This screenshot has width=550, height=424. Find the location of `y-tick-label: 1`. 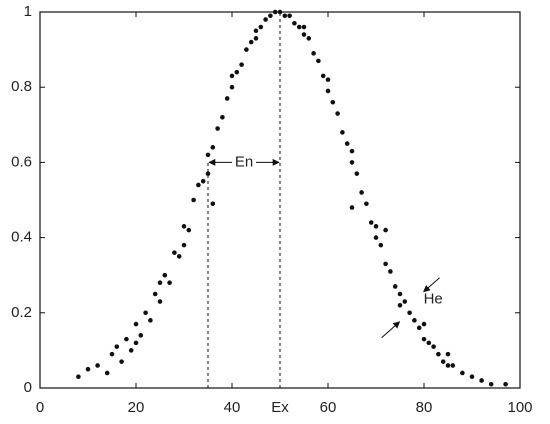

y-tick-label: 1 is located at coordinates (28, 11).